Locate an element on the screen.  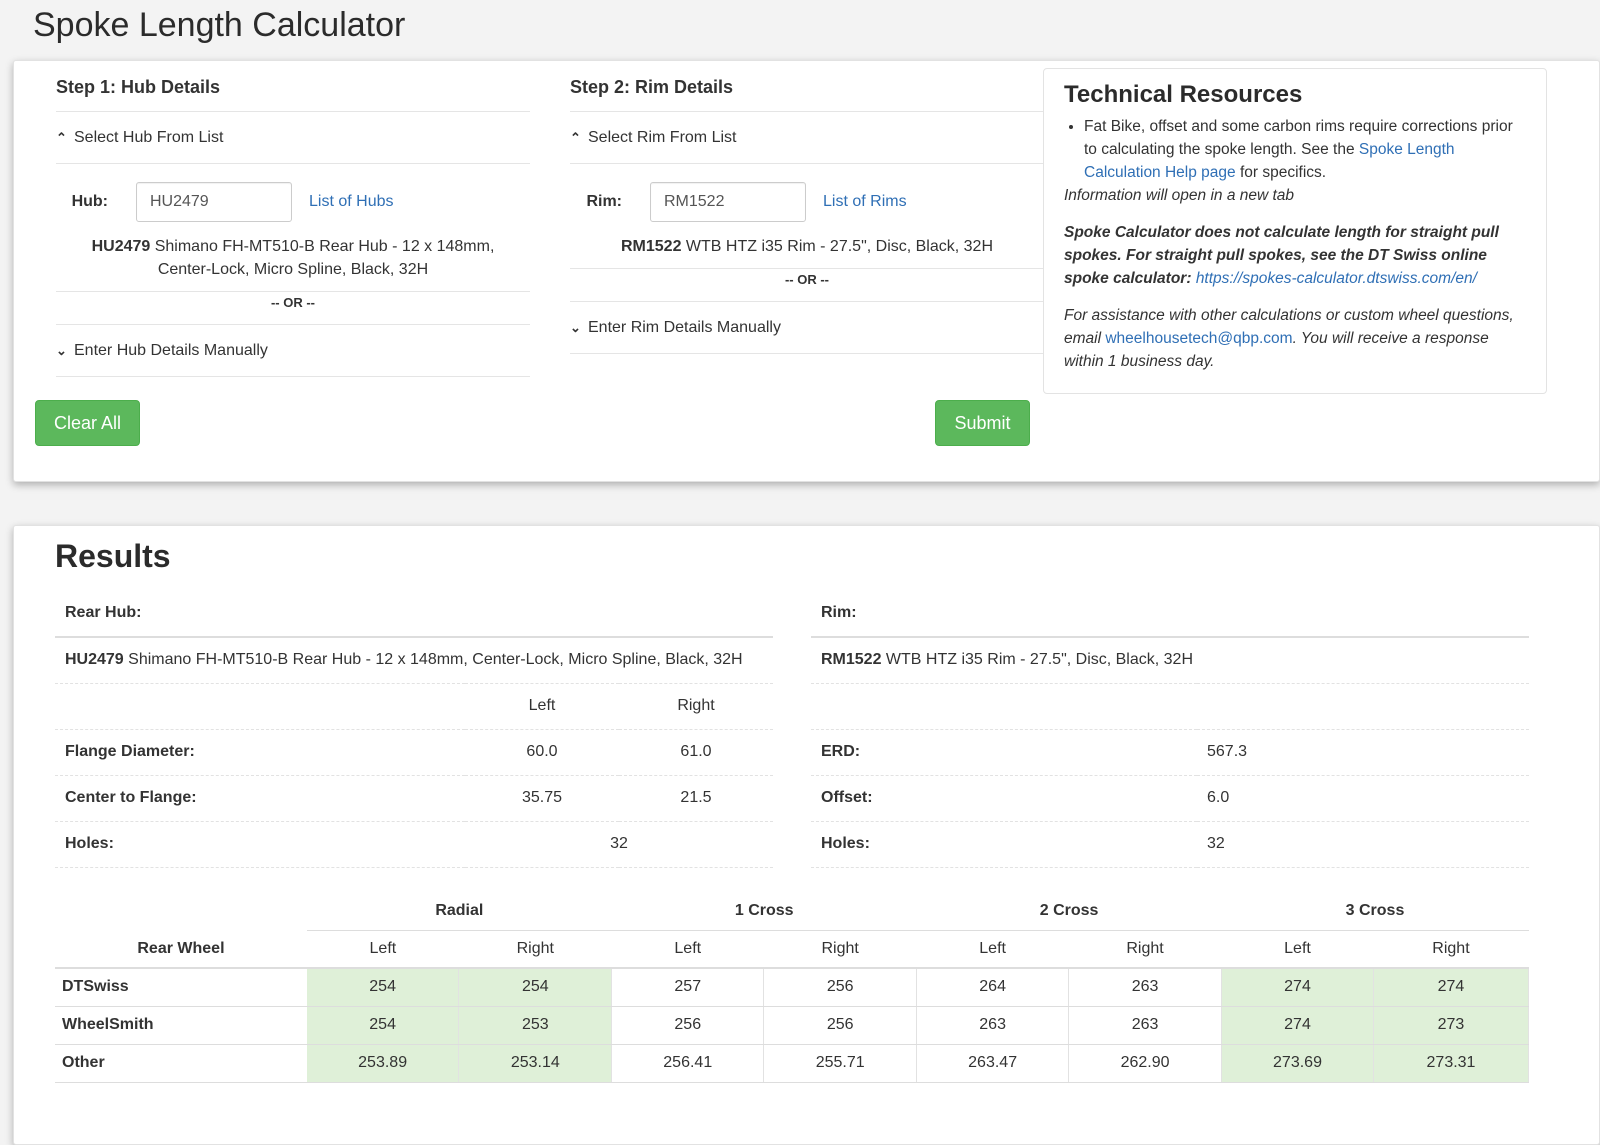
select-hub-label: Select Hub From List is located at coordinates (149, 137).